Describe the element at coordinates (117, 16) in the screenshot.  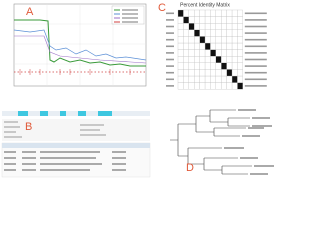
I see `legend-keys` at that location.